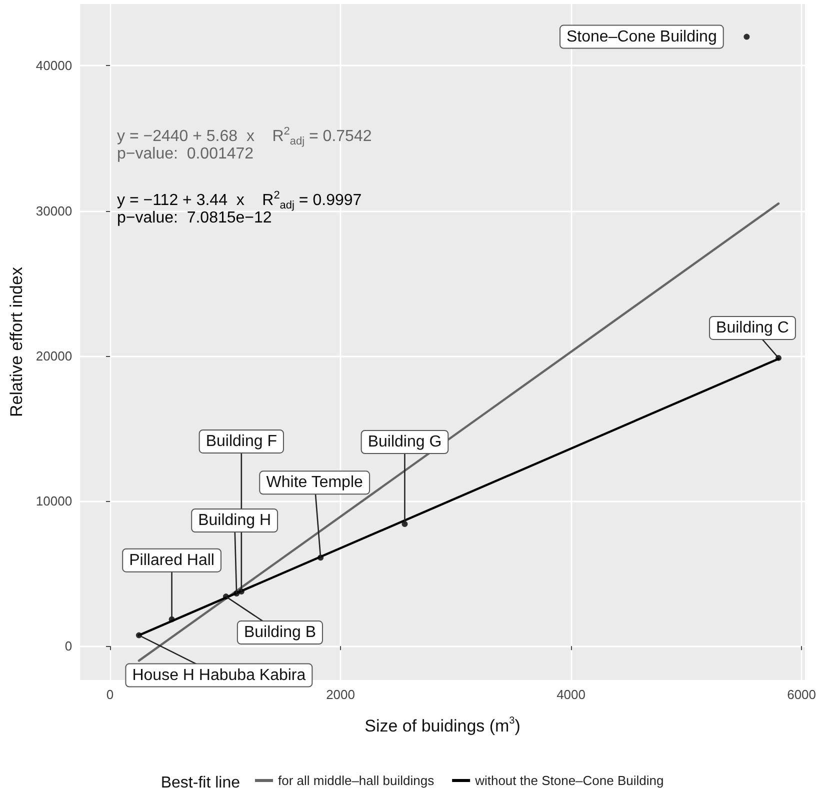 This screenshot has width=823, height=800. I want to click on legend-label: without the Stone–Cone Building, so click(569, 780).